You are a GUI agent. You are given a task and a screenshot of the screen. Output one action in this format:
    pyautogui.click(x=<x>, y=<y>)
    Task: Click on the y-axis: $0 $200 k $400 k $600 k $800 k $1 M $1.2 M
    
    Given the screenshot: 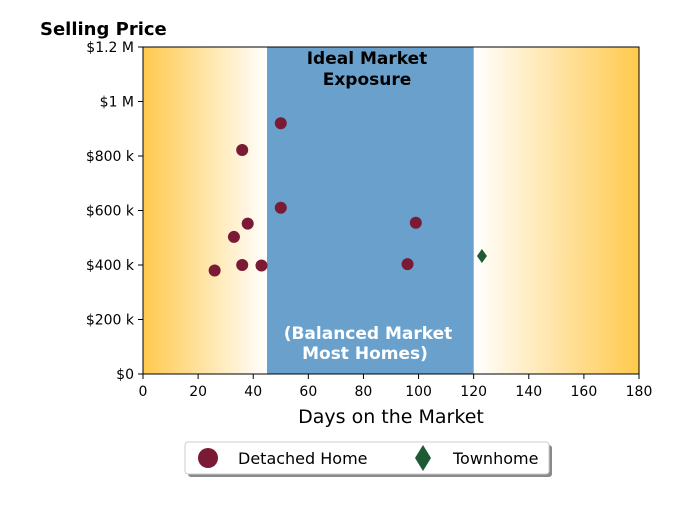 What is the action you would take?
    pyautogui.click(x=114, y=211)
    